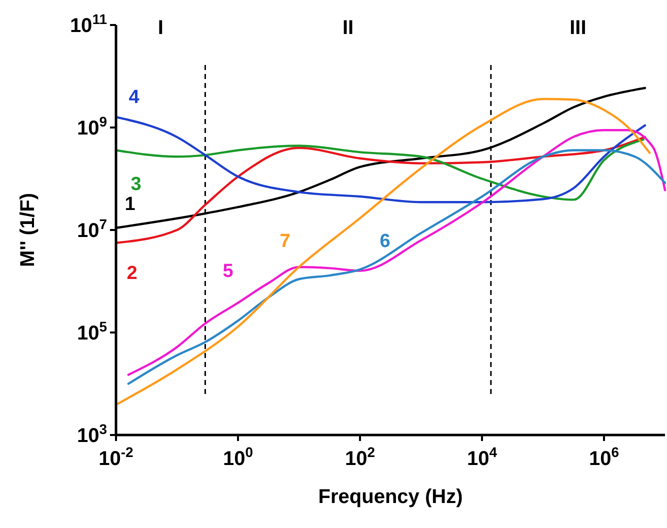 The width and height of the screenshot is (667, 528). Describe the element at coordinates (161, 28) in the screenshot. I see `annotation: I` at that location.